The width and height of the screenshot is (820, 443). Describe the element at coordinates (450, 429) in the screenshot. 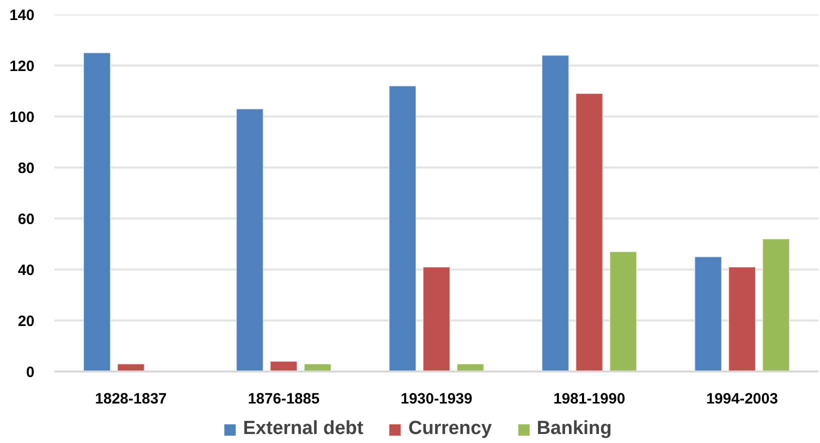

I see `legend-label: Currency` at that location.